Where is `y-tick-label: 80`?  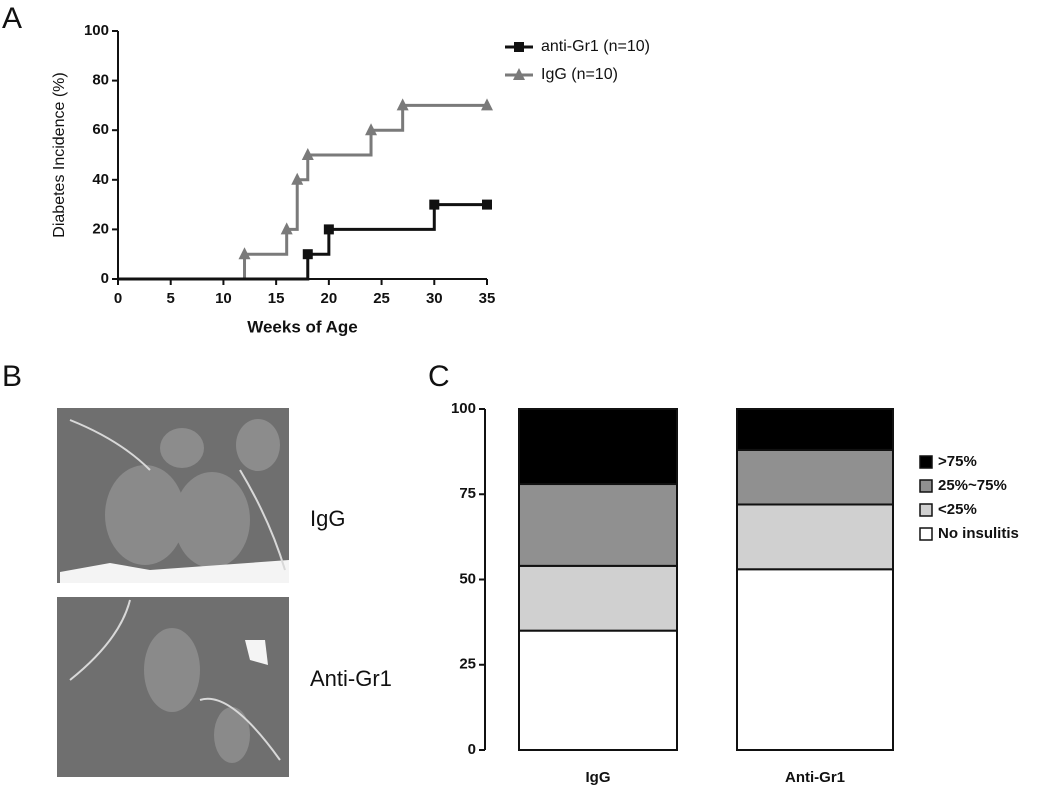
y-tick-label: 80 is located at coordinates (100, 80).